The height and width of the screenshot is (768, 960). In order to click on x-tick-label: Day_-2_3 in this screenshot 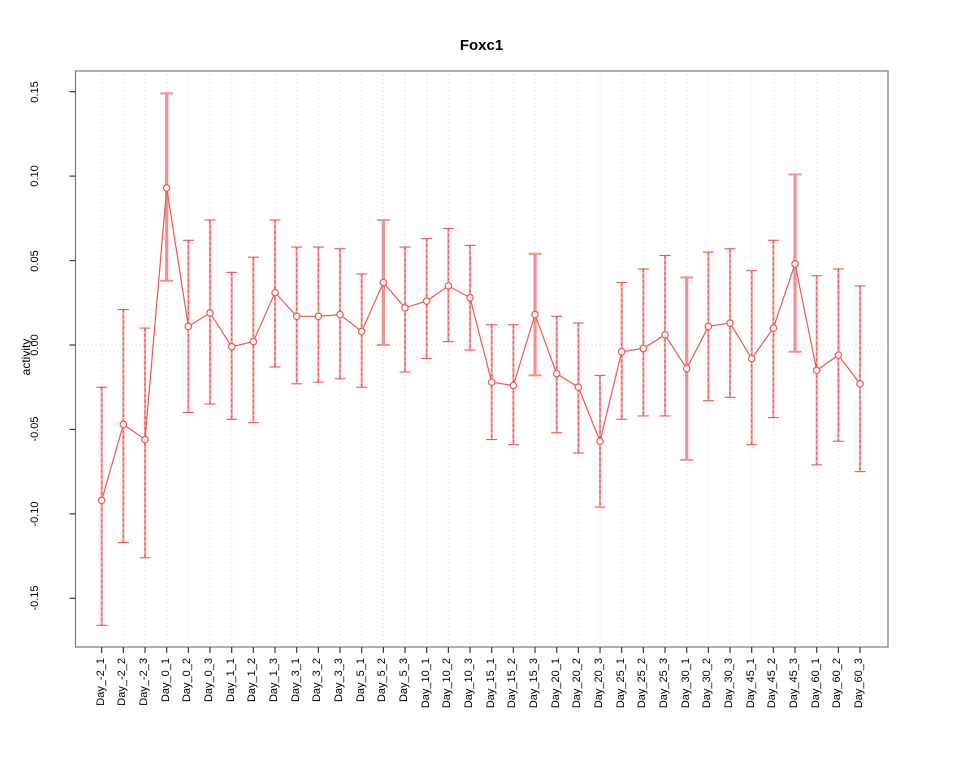, I will do `click(144, 682)`.